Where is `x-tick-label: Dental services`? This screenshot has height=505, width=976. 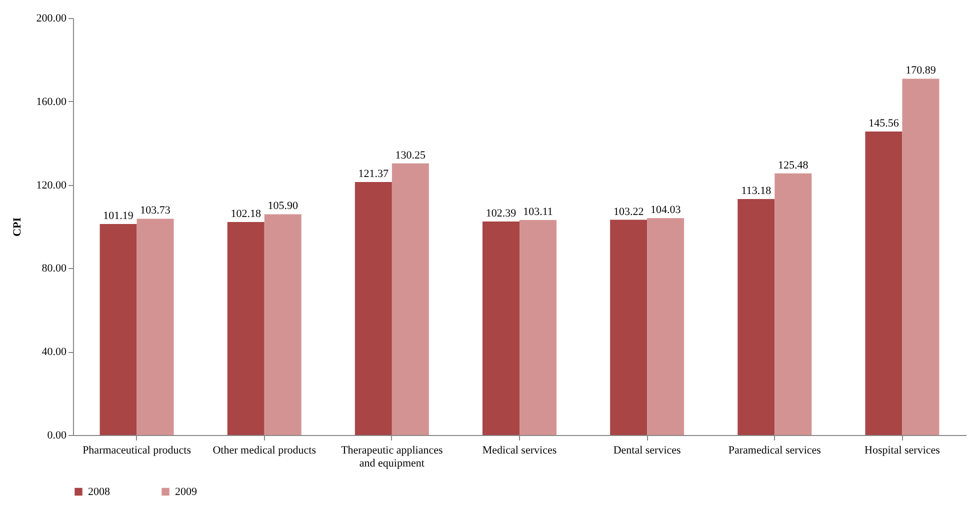
x-tick-label: Dental services is located at coordinates (647, 450).